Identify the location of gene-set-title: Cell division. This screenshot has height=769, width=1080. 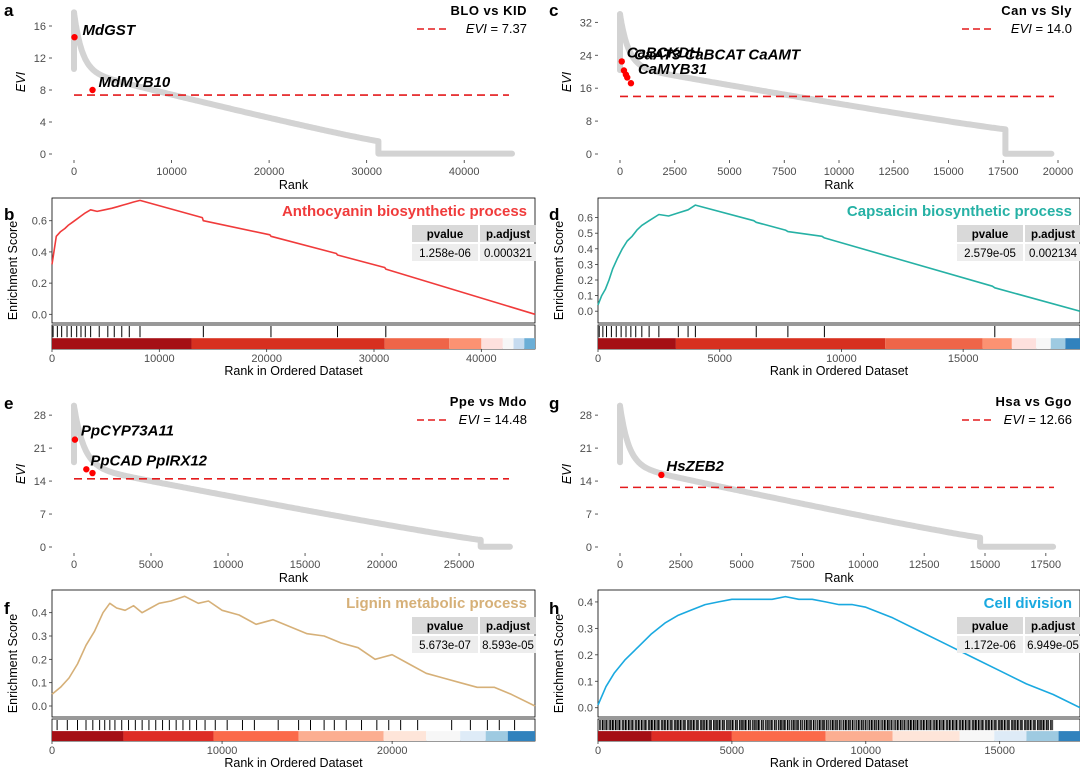
(1028, 603).